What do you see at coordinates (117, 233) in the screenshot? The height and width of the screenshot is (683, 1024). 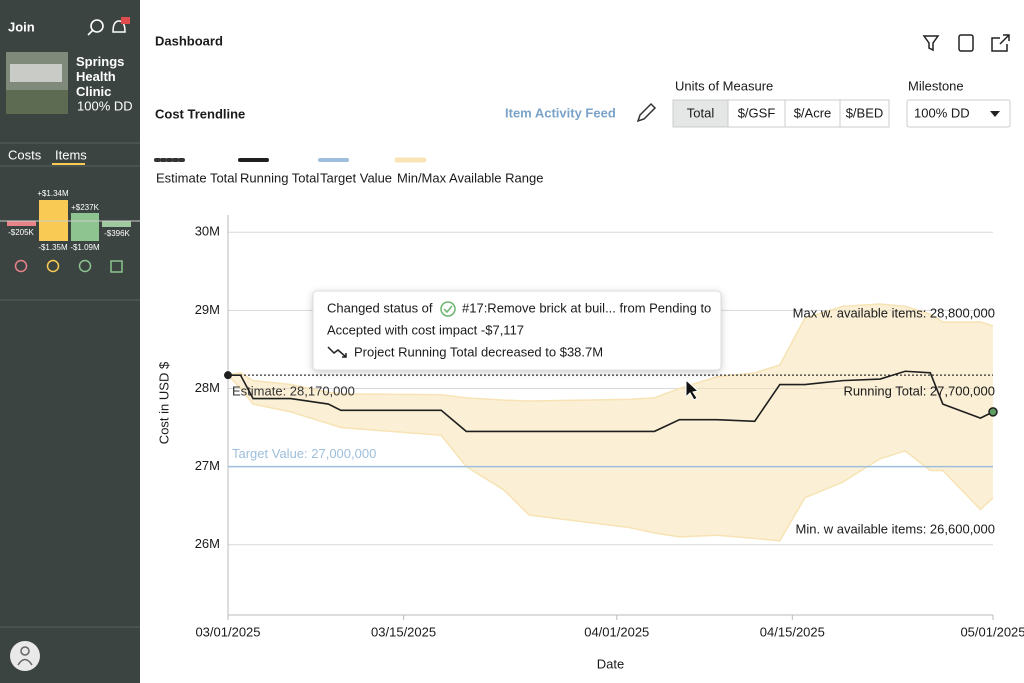 I see `mini-label: -$396K` at bounding box center [117, 233].